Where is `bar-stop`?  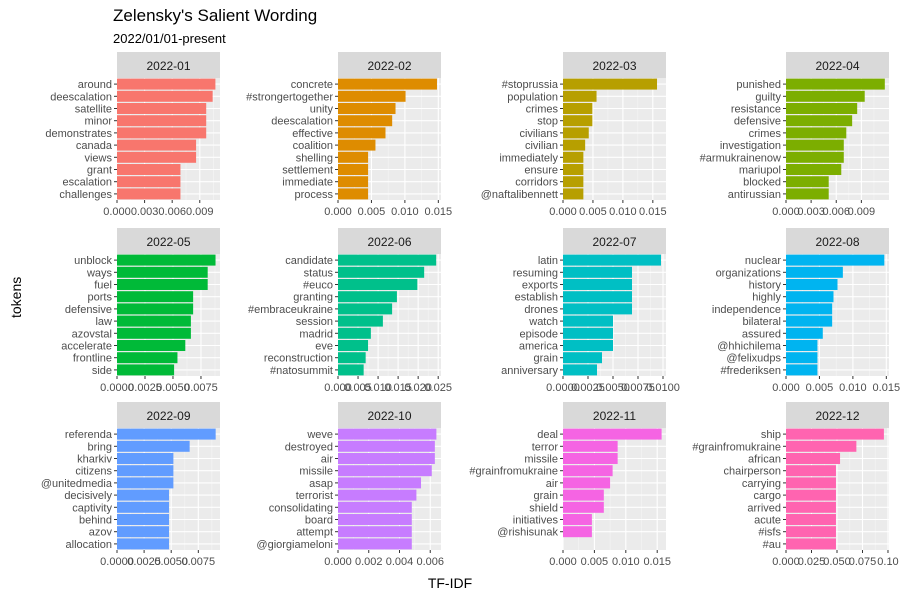
bar-stop is located at coordinates (578, 121).